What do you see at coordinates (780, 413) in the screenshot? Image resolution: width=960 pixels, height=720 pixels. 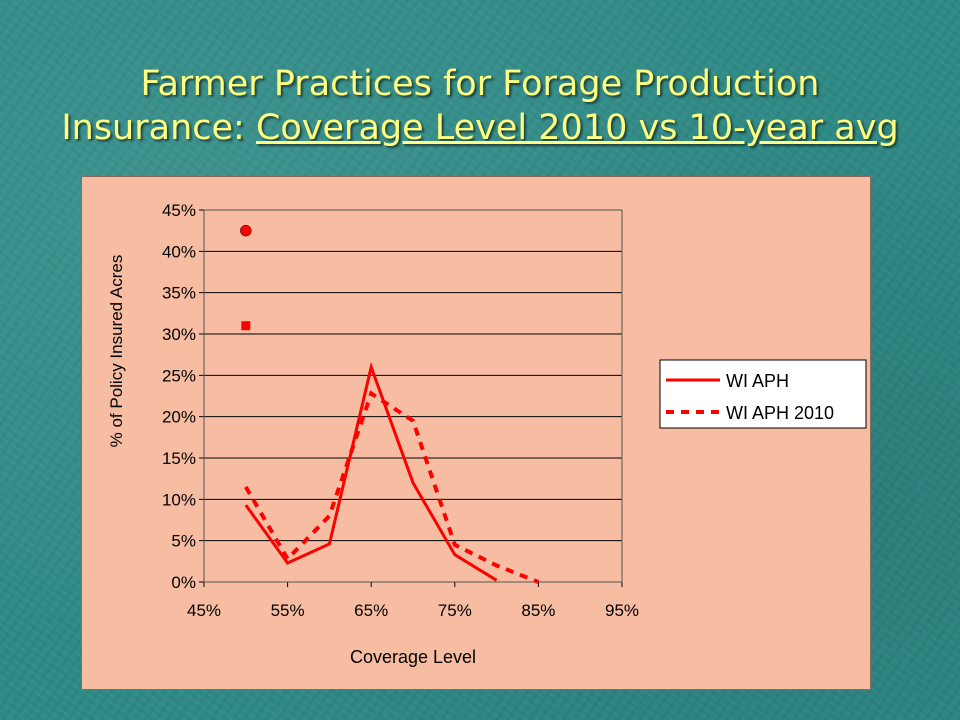 I see `legend-label: WI APH 2010` at bounding box center [780, 413].